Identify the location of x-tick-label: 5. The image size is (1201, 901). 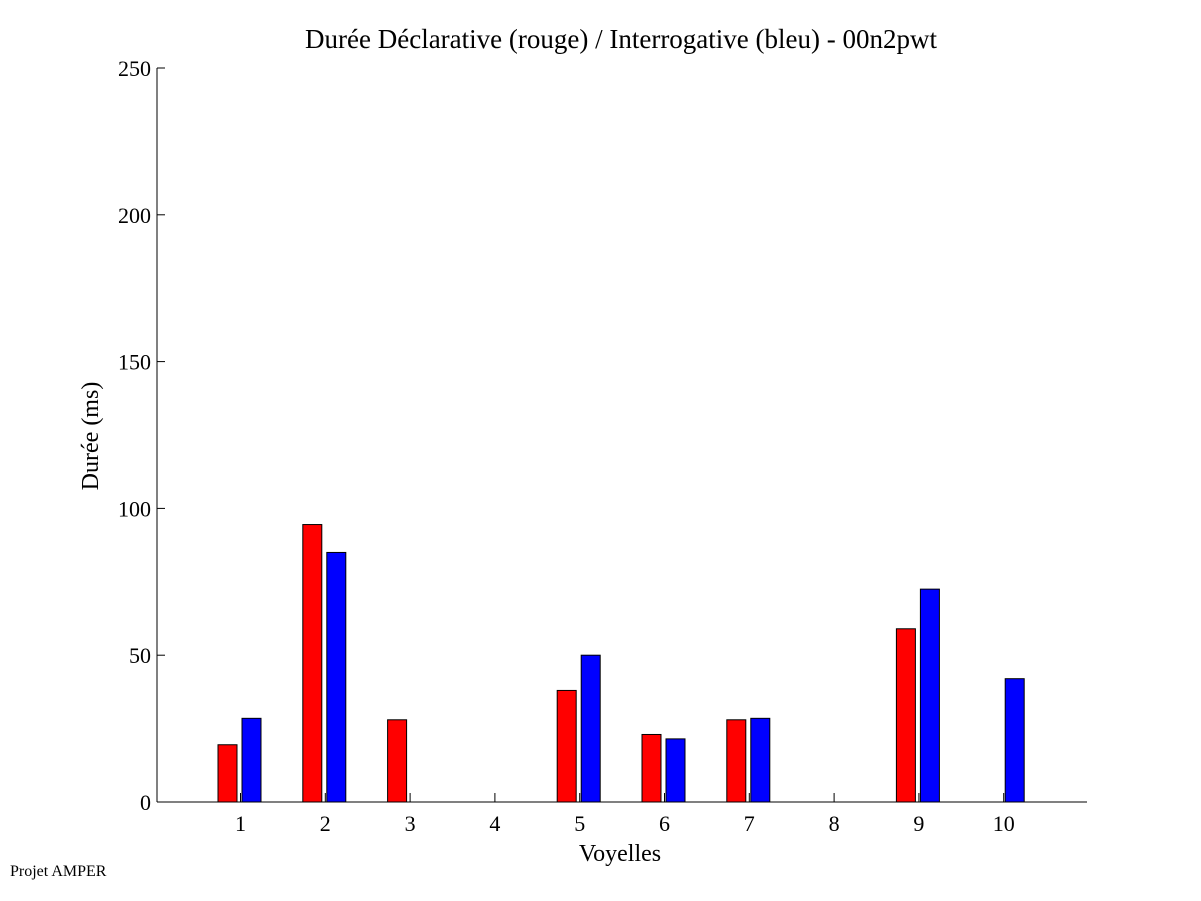
(579, 823).